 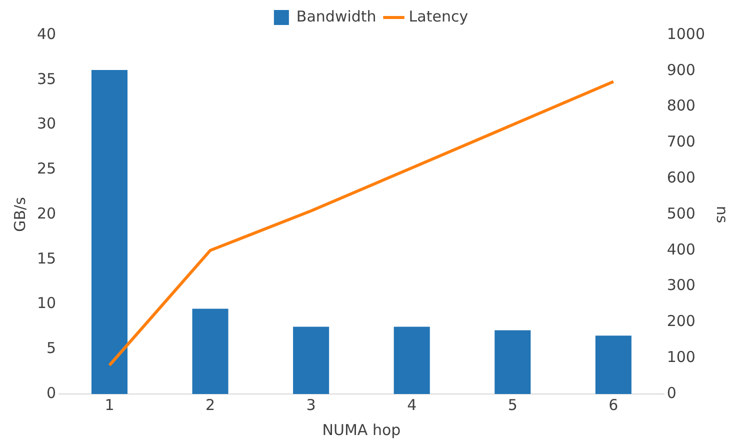 What do you see at coordinates (311, 405) in the screenshot?
I see `x-tick-label: 3` at bounding box center [311, 405].